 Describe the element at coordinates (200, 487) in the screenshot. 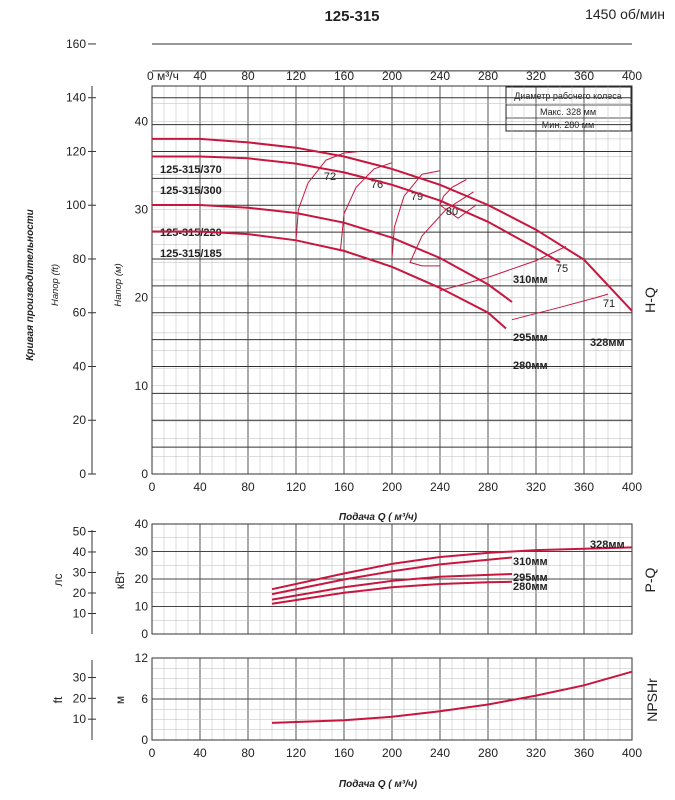

I see `x-tick-label: 40` at that location.